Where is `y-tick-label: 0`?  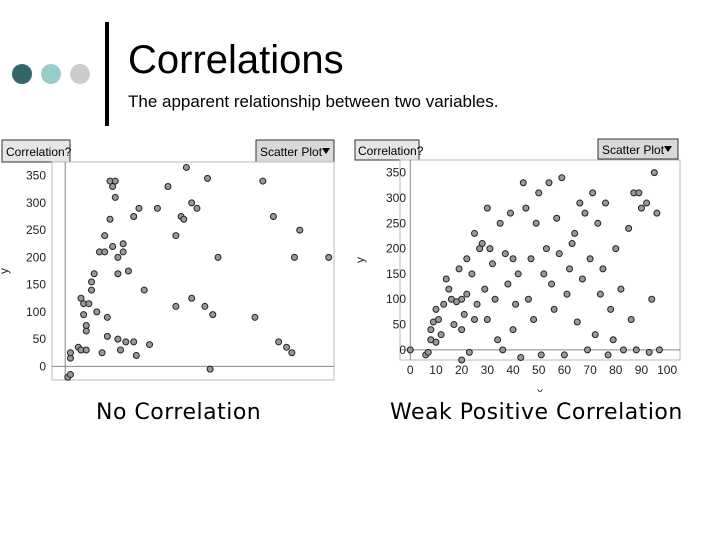
y-tick-label: 0 is located at coordinates (402, 350).